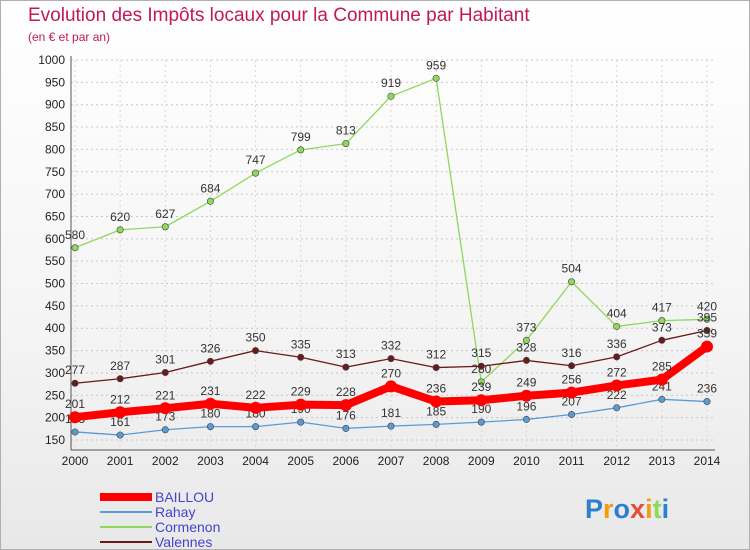  I want to click on x-tick-label-2004: 2004, so click(255, 461).